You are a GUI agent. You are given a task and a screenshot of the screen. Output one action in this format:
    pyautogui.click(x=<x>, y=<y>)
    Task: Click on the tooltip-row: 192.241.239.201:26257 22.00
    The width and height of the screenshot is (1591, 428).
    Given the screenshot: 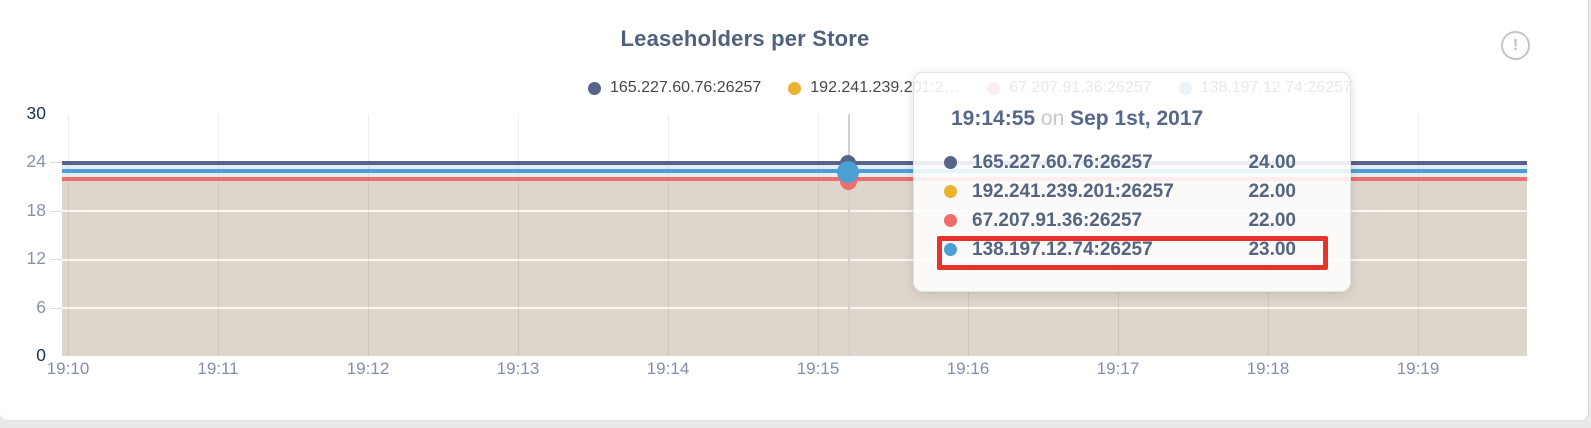 What is the action you would take?
    pyautogui.click(x=1120, y=191)
    